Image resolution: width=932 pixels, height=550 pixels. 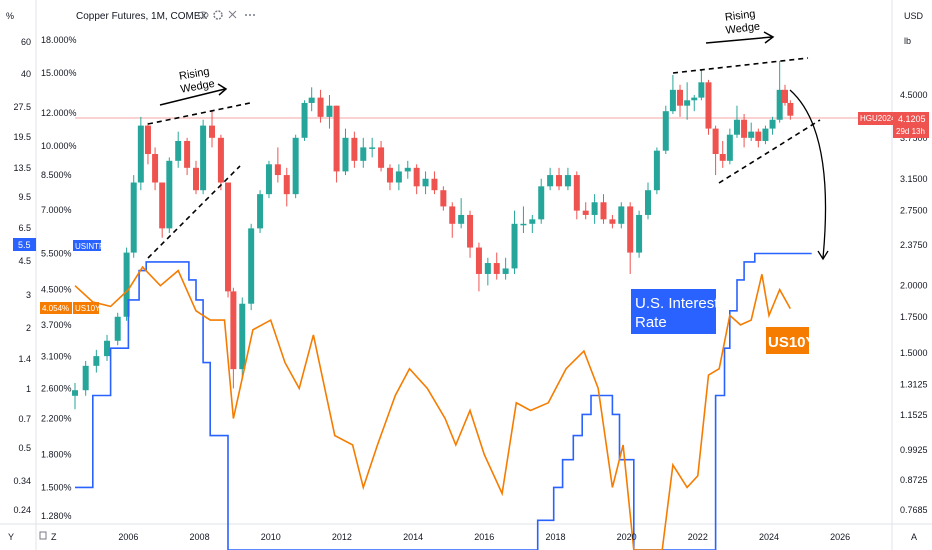 What do you see at coordinates (11, 537) in the screenshot?
I see `left-axis-corner-label-y: Y` at bounding box center [11, 537].